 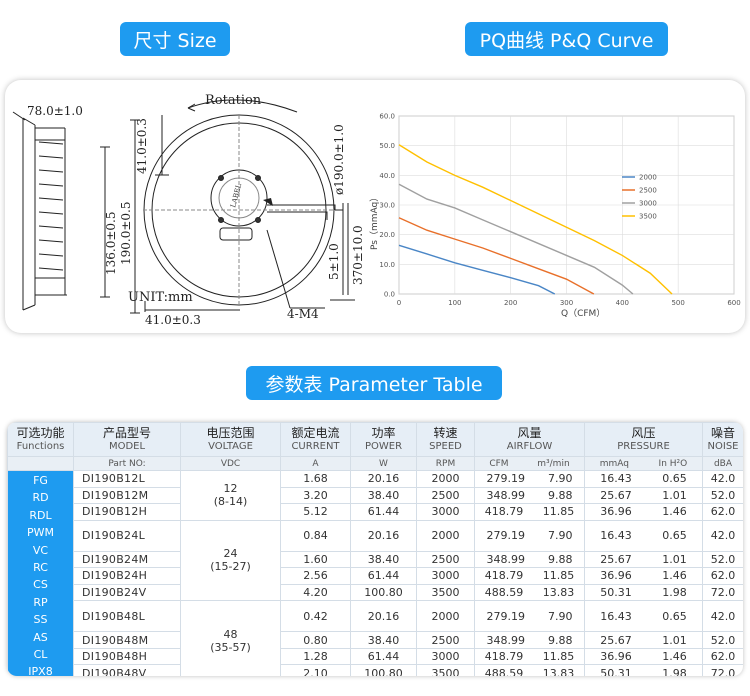 I want to click on value-cell: 1.68, so click(x=315, y=479).